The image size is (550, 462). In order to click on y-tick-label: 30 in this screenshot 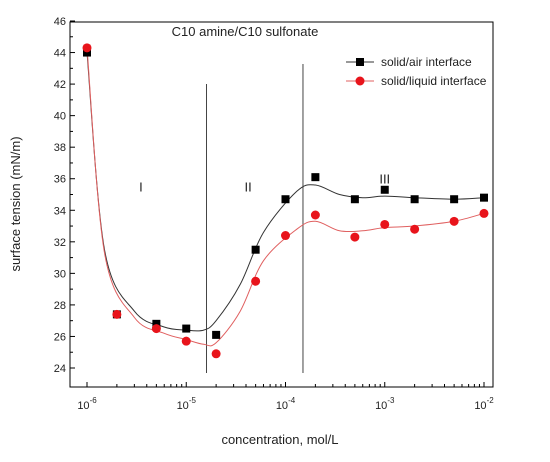, I will do `click(60, 274)`.